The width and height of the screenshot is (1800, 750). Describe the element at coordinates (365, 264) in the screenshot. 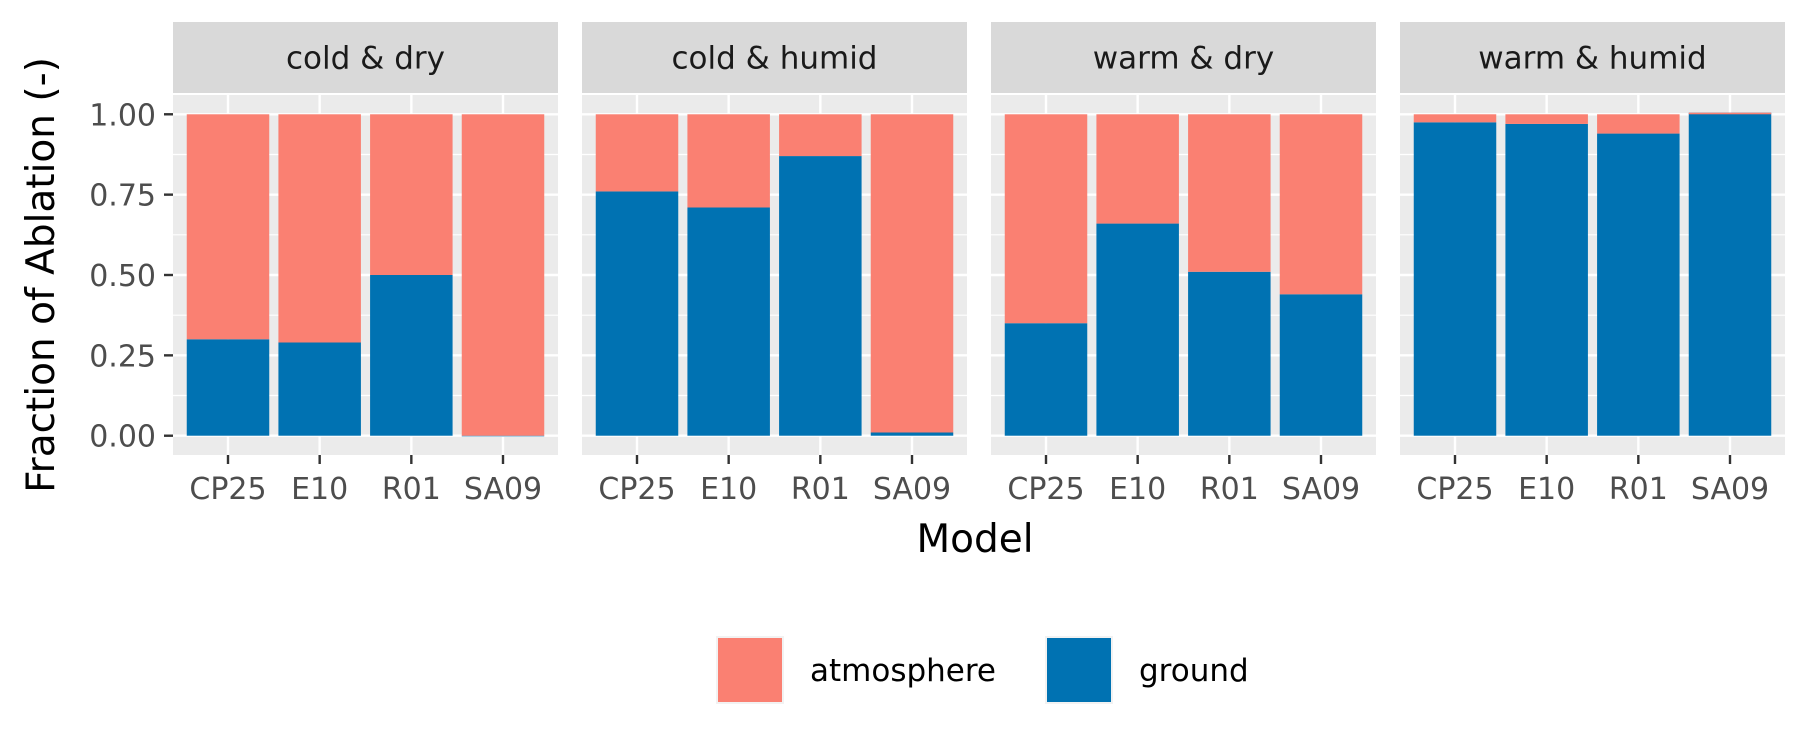

I see `facet-panel: cold & dry CP25 E10 R01 SA09` at that location.